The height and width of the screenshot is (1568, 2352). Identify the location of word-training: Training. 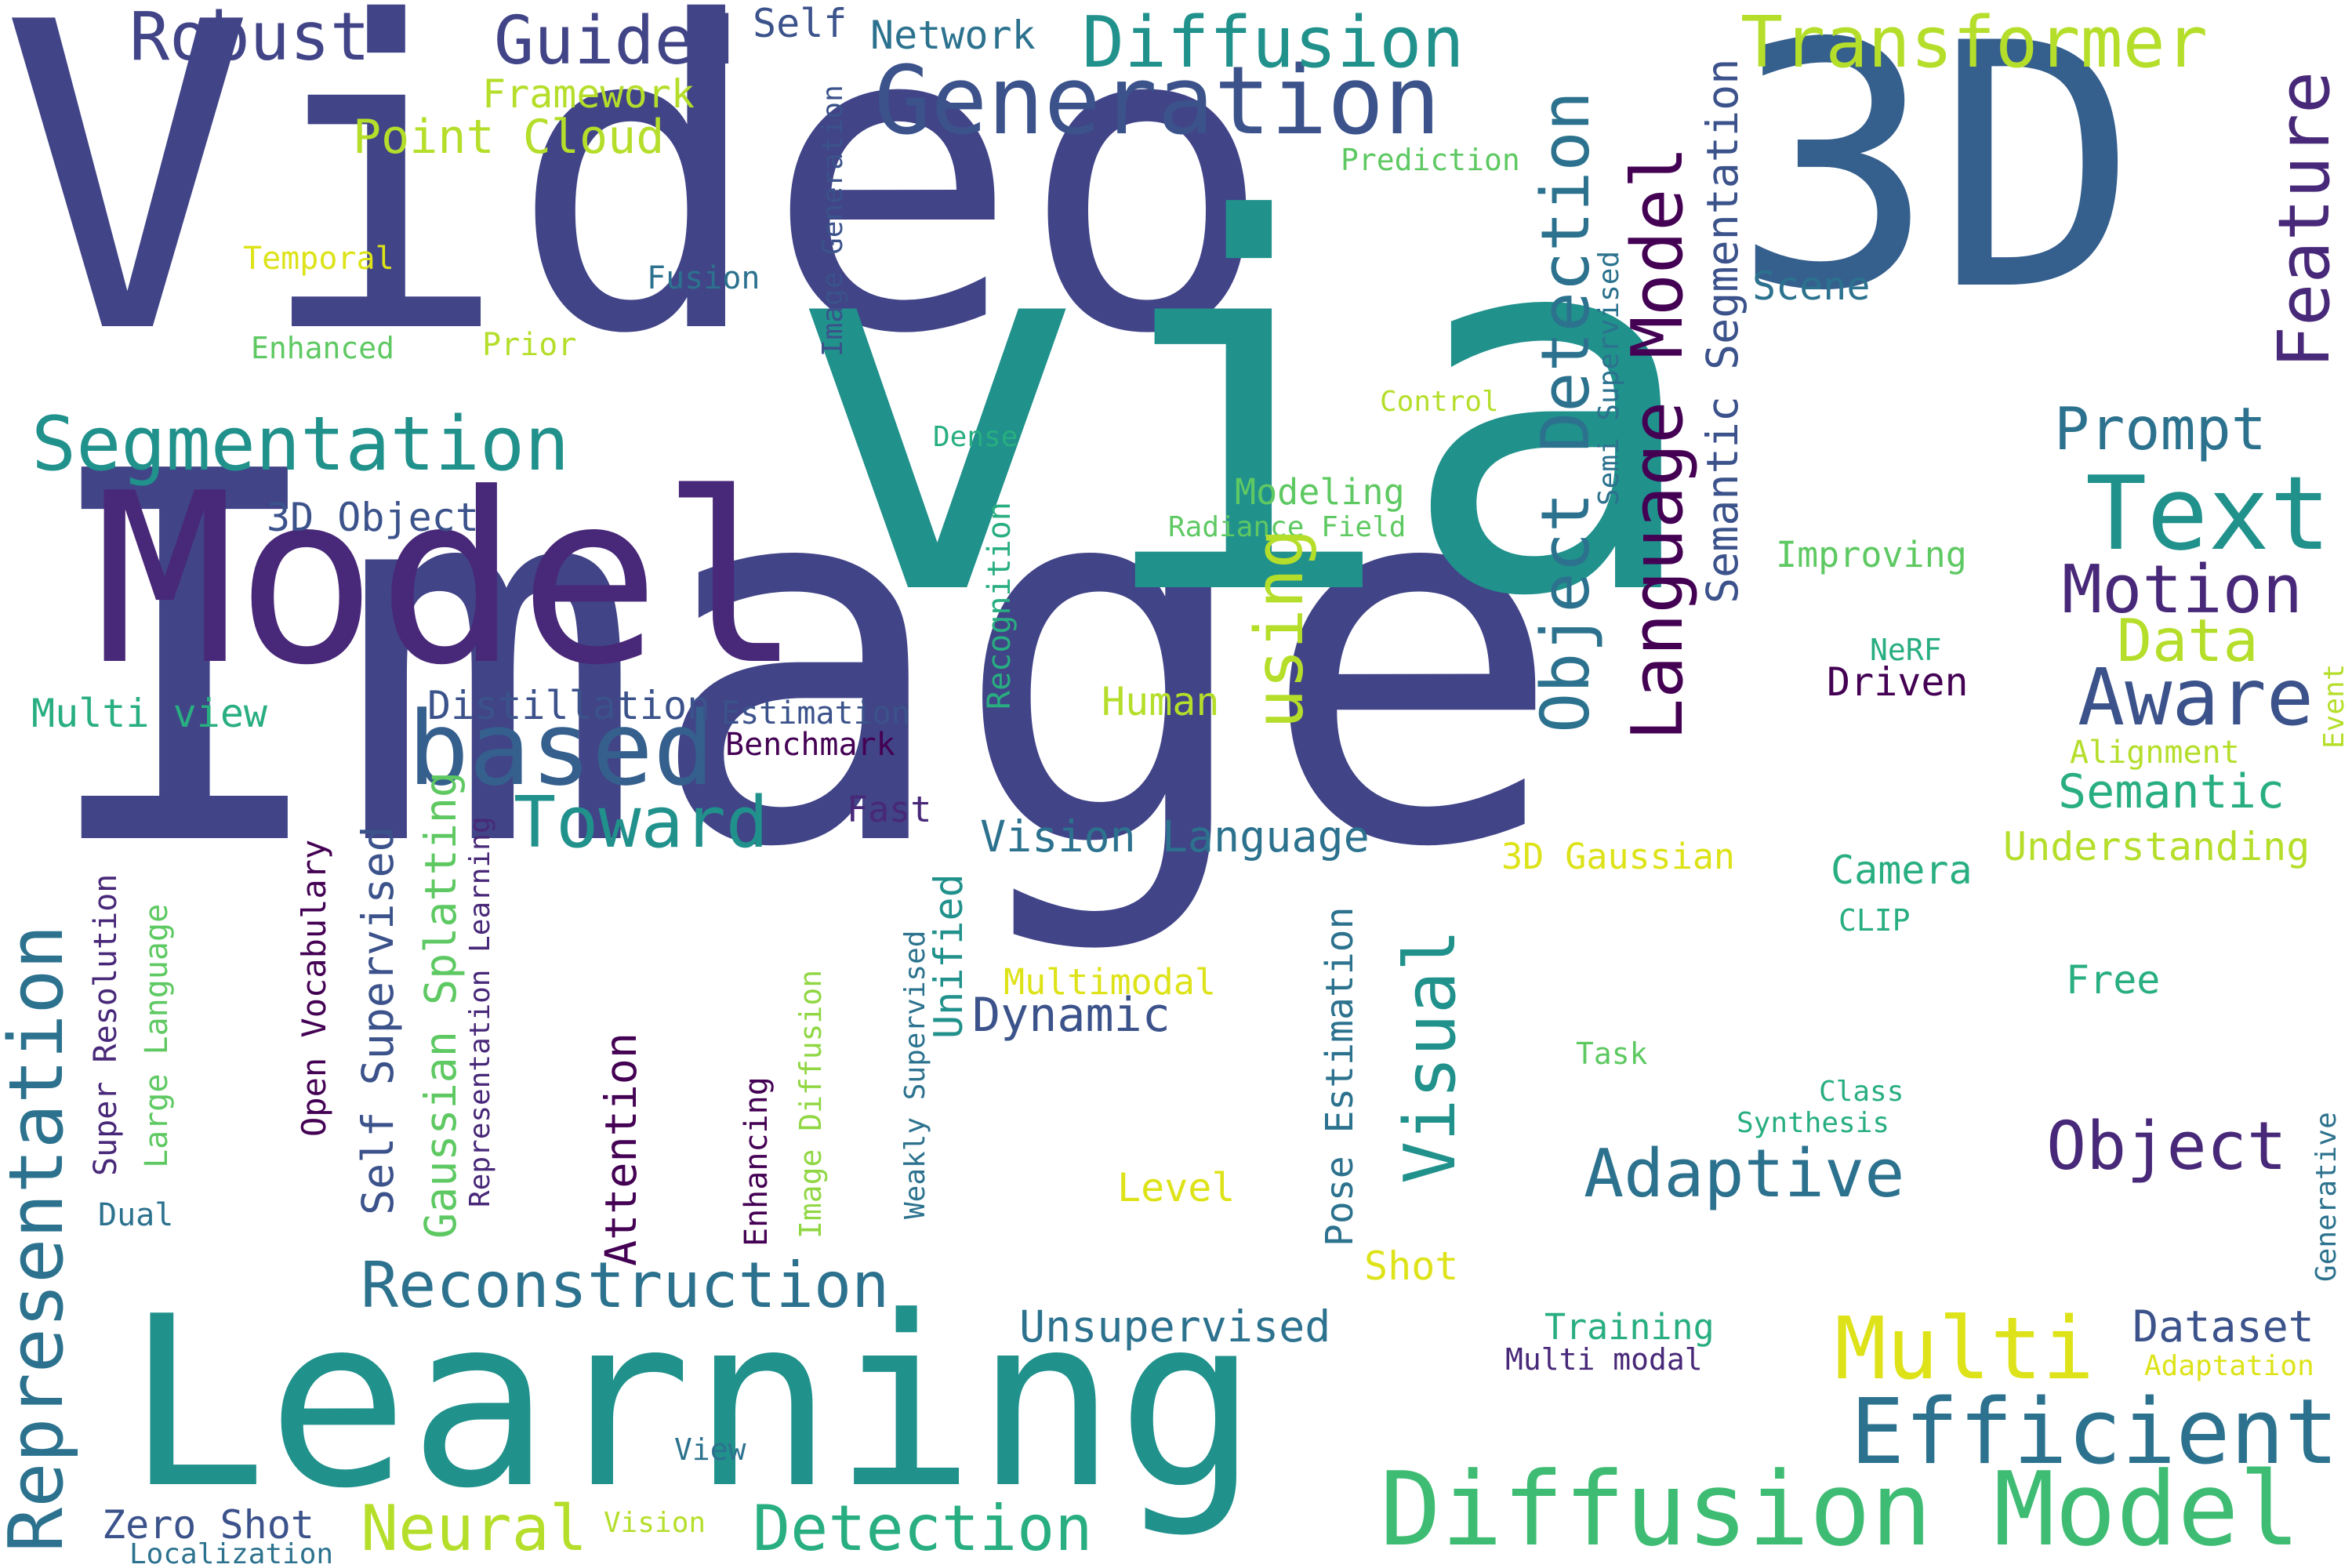
(1629, 1327).